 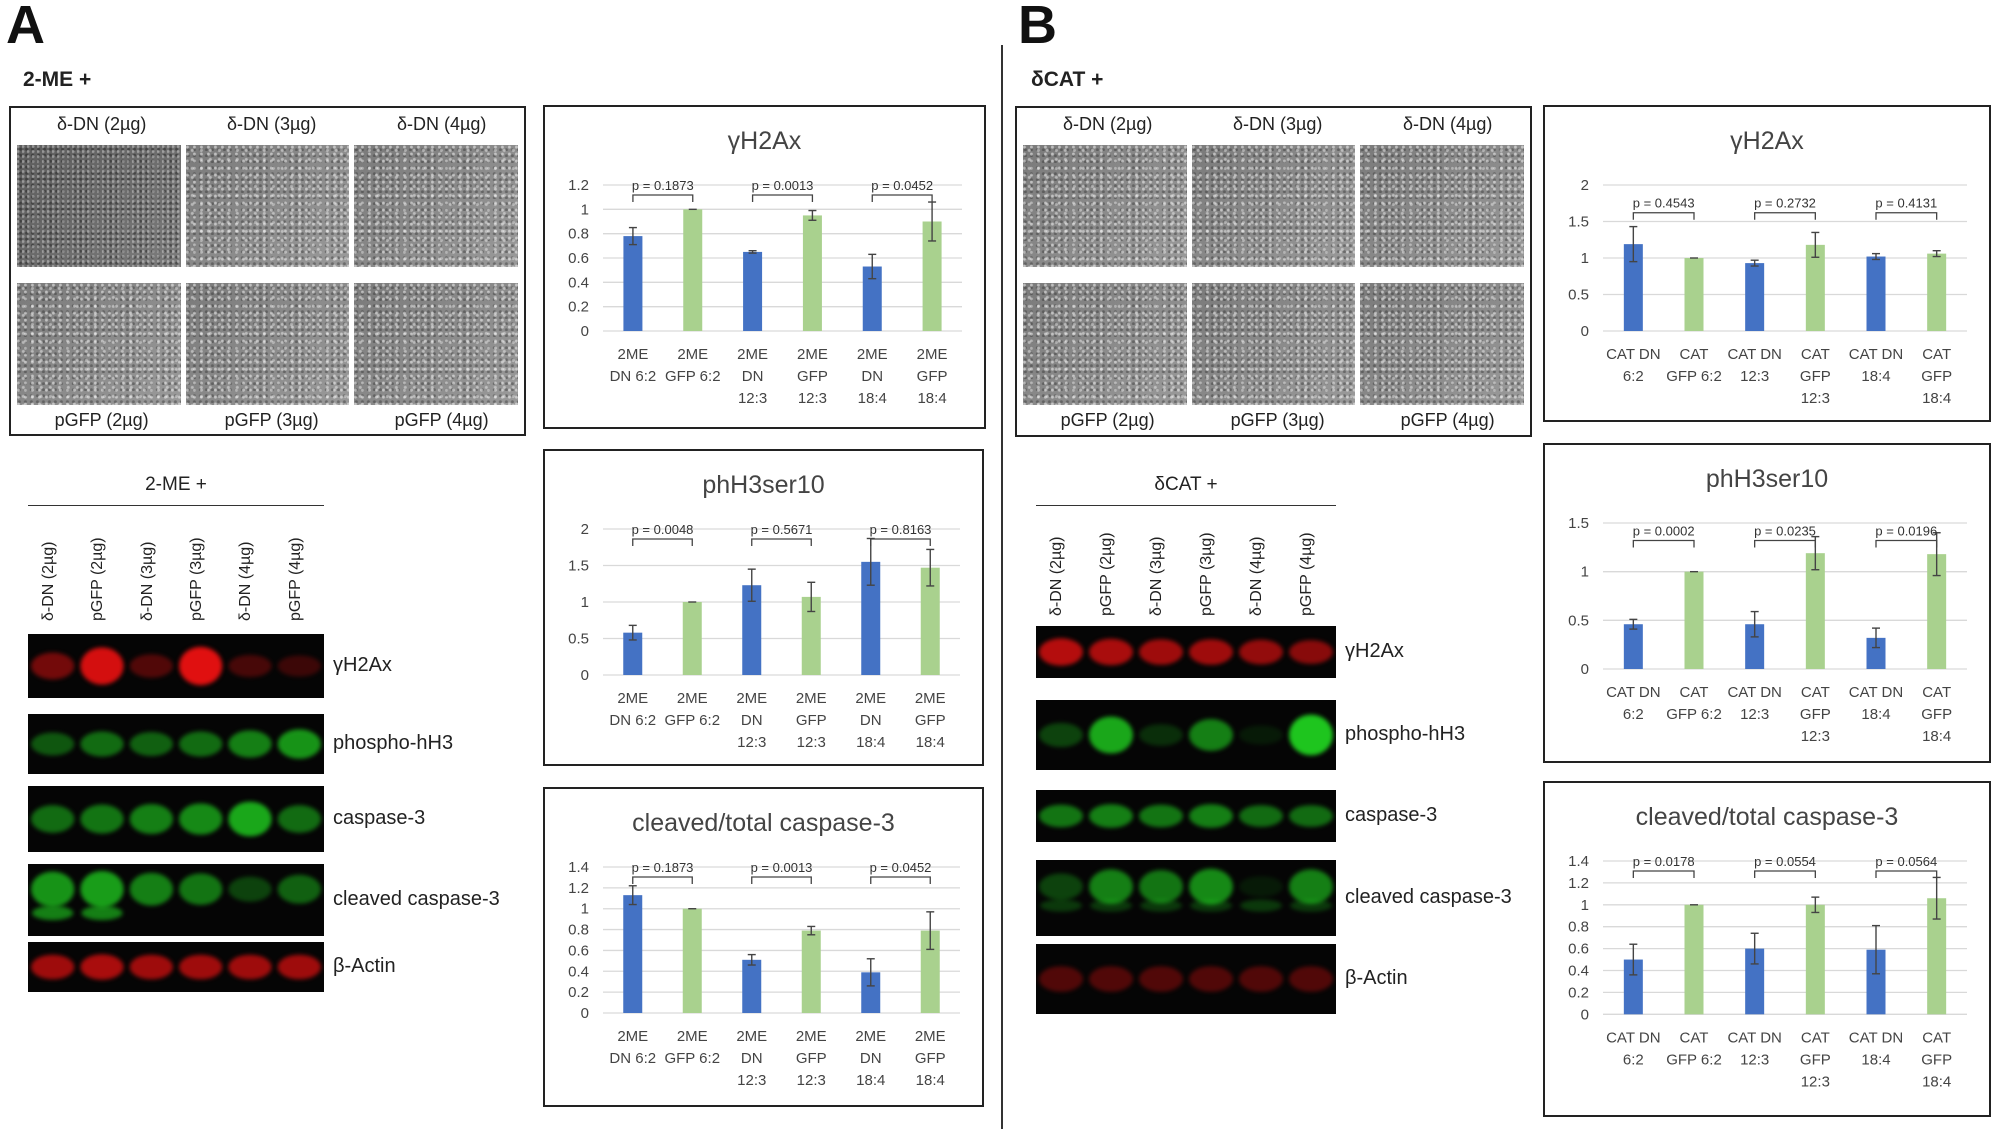 What do you see at coordinates (578, 867) in the screenshot?
I see `y-tick-label: 1.4` at bounding box center [578, 867].